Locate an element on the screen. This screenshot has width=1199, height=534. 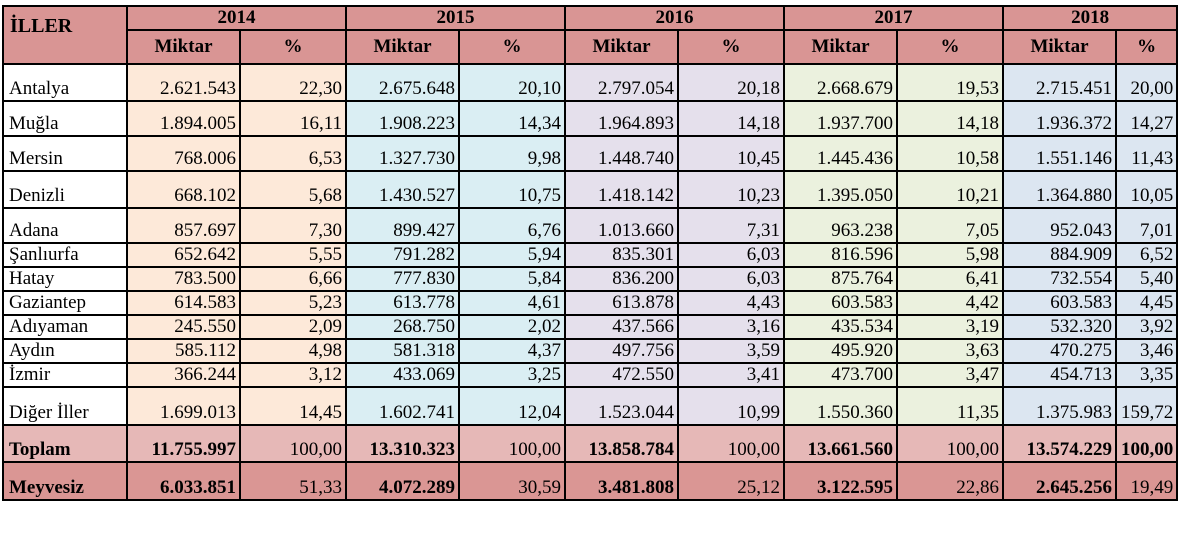
cell-miktar: 2.645.256 is located at coordinates (1059, 481).